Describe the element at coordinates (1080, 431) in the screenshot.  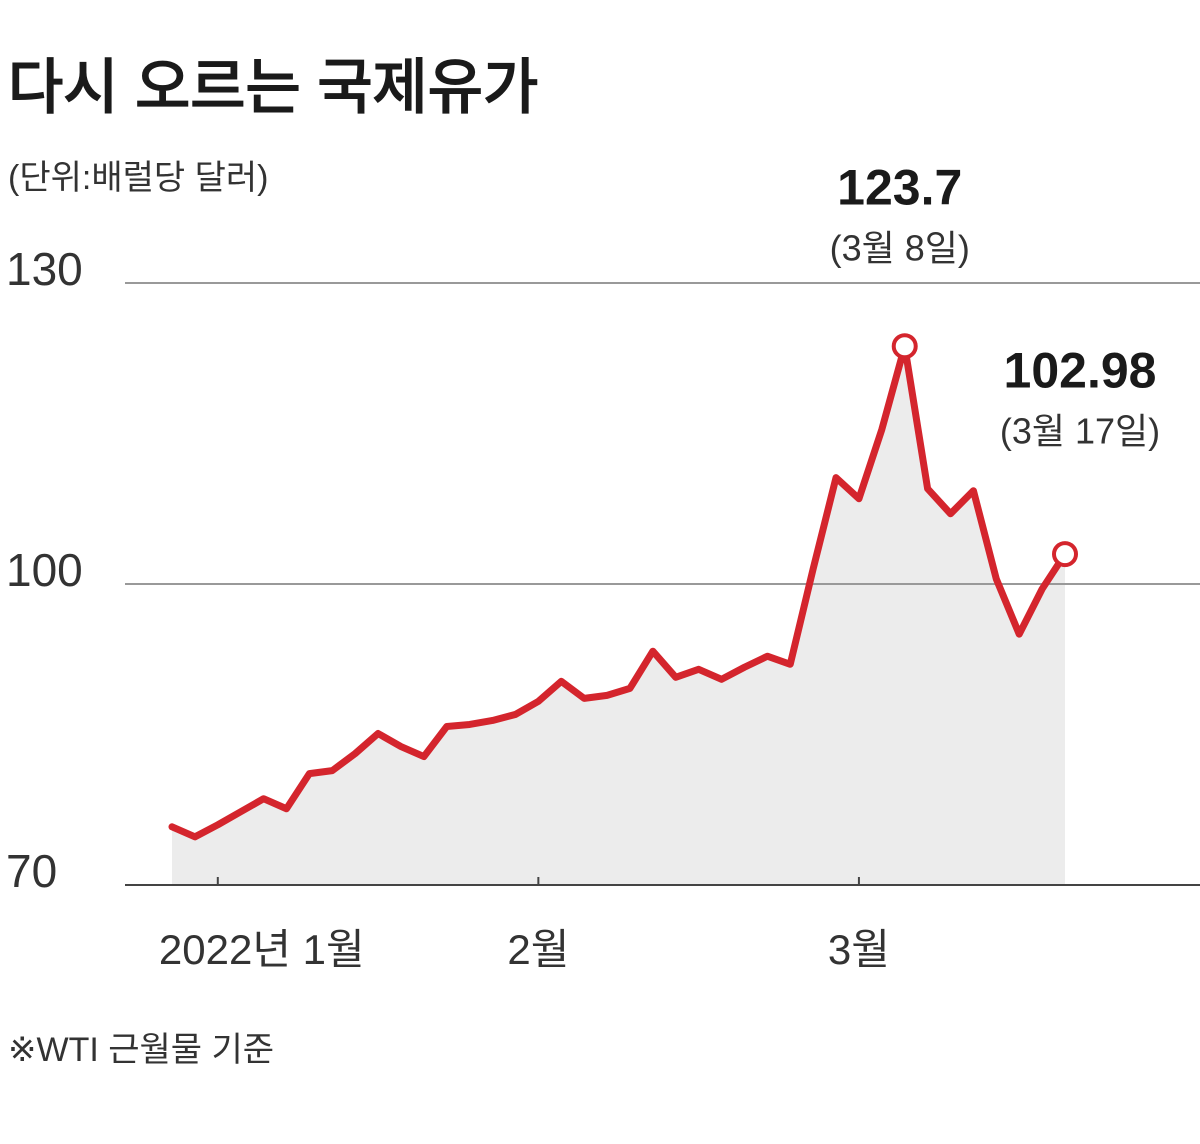
I see `date-label: (3월 17일)` at that location.